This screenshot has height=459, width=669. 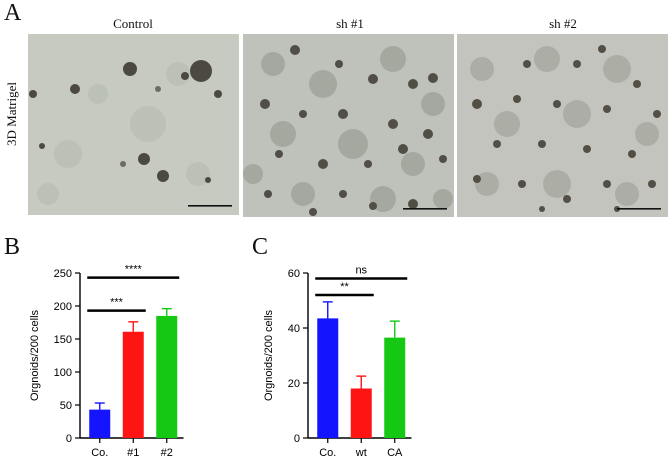 What do you see at coordinates (167, 453) in the screenshot?
I see `x-tick-label: #2` at bounding box center [167, 453].